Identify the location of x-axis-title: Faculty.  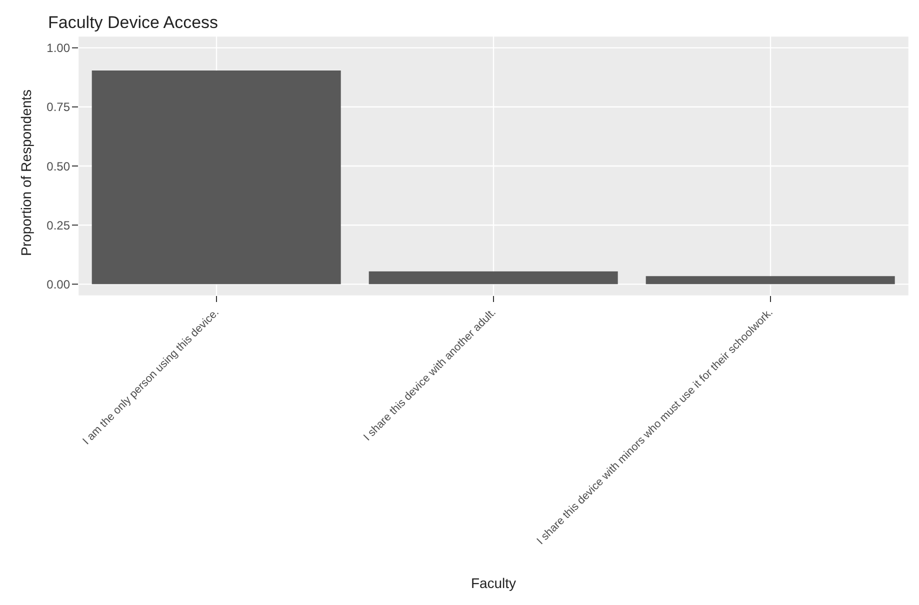
(493, 583).